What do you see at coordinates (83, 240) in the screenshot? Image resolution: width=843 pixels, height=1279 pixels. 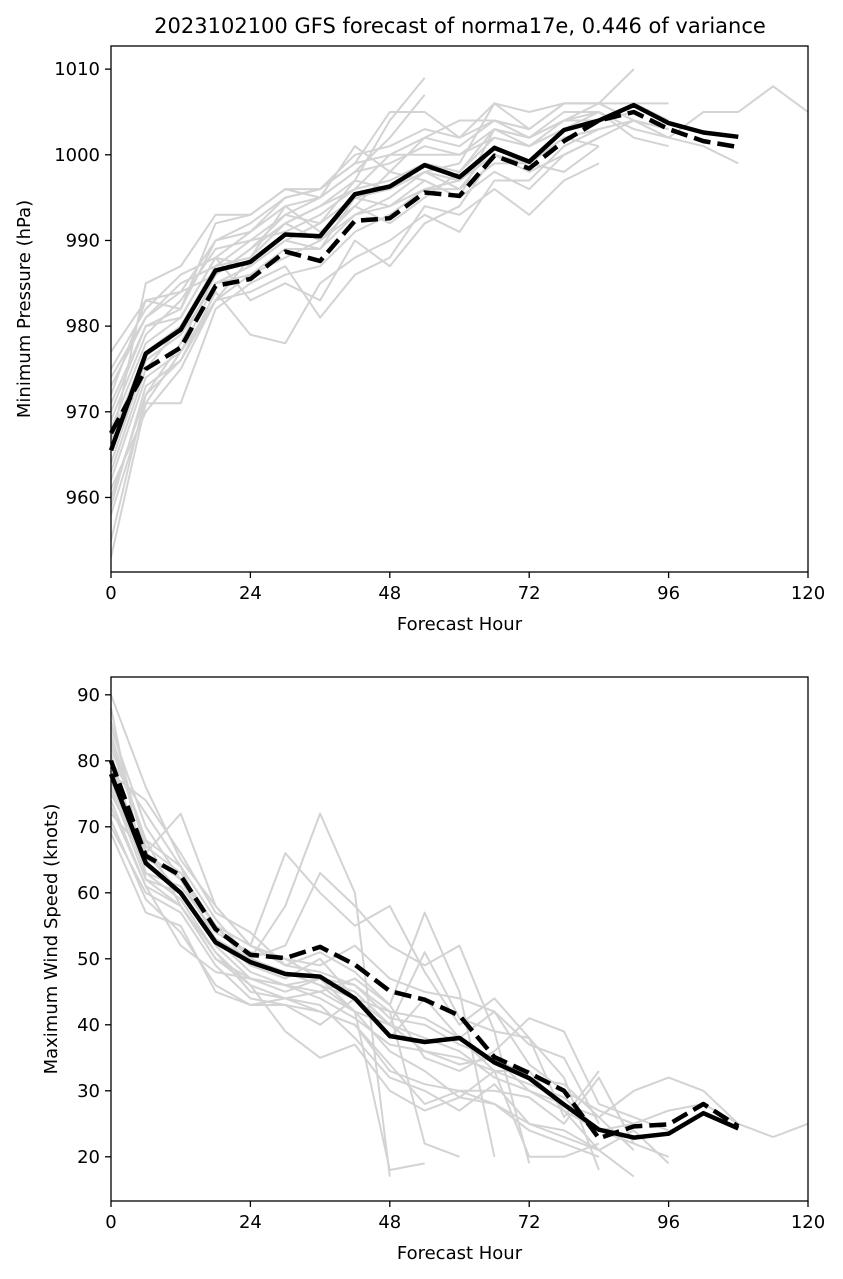 I see `pressure-ytick-label: 990` at bounding box center [83, 240].